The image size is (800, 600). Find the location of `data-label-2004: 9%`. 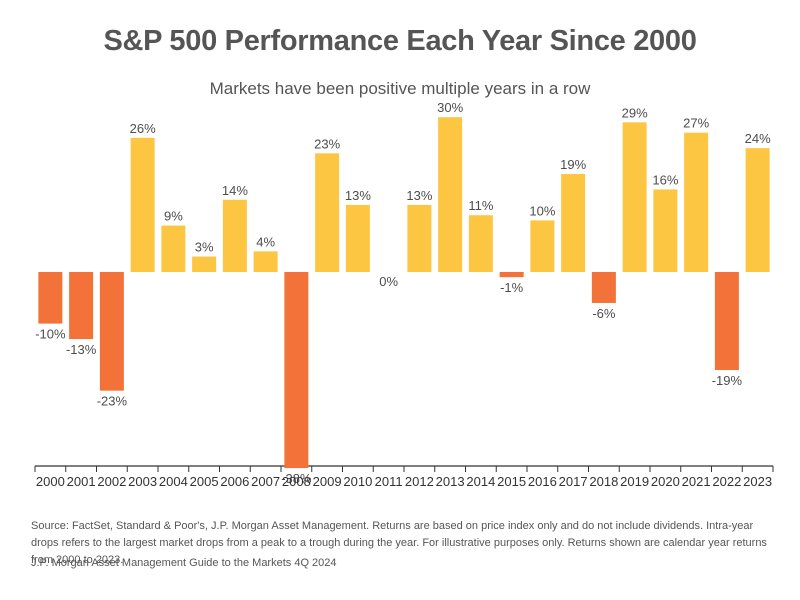

data-label-2004: 9% is located at coordinates (173, 216).